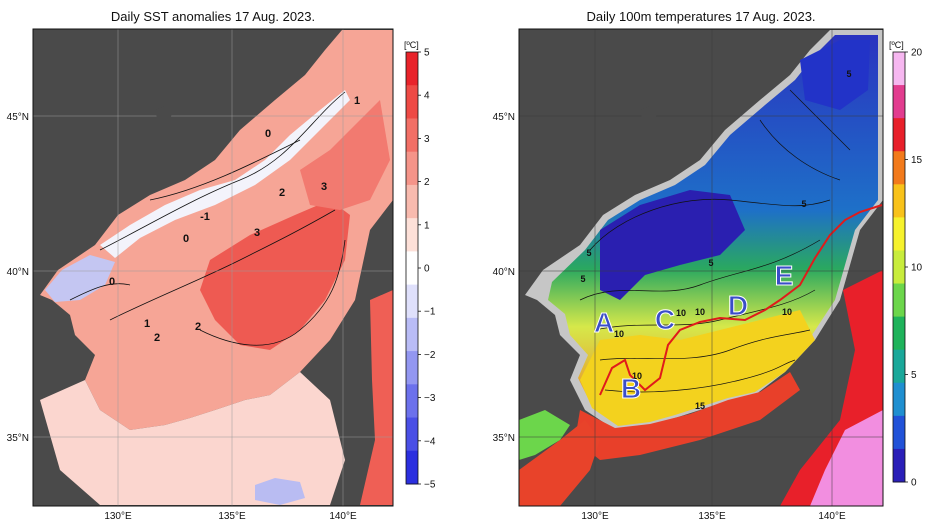 This screenshot has height=531, width=933. I want to click on left-pacific-cool, so click(280, 491).